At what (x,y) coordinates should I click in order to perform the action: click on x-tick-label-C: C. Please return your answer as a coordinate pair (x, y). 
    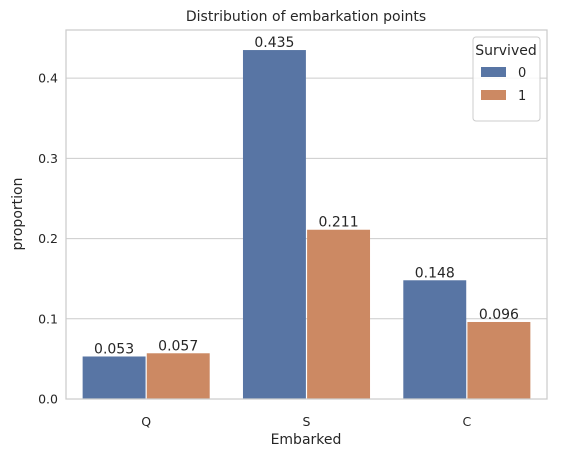
    Looking at the image, I should click on (466, 421).